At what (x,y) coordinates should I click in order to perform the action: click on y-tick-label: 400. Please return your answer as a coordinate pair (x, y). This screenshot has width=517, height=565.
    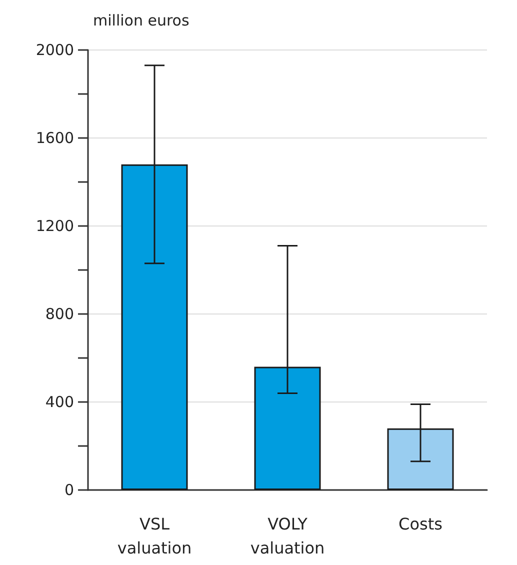
    Looking at the image, I should click on (59, 402).